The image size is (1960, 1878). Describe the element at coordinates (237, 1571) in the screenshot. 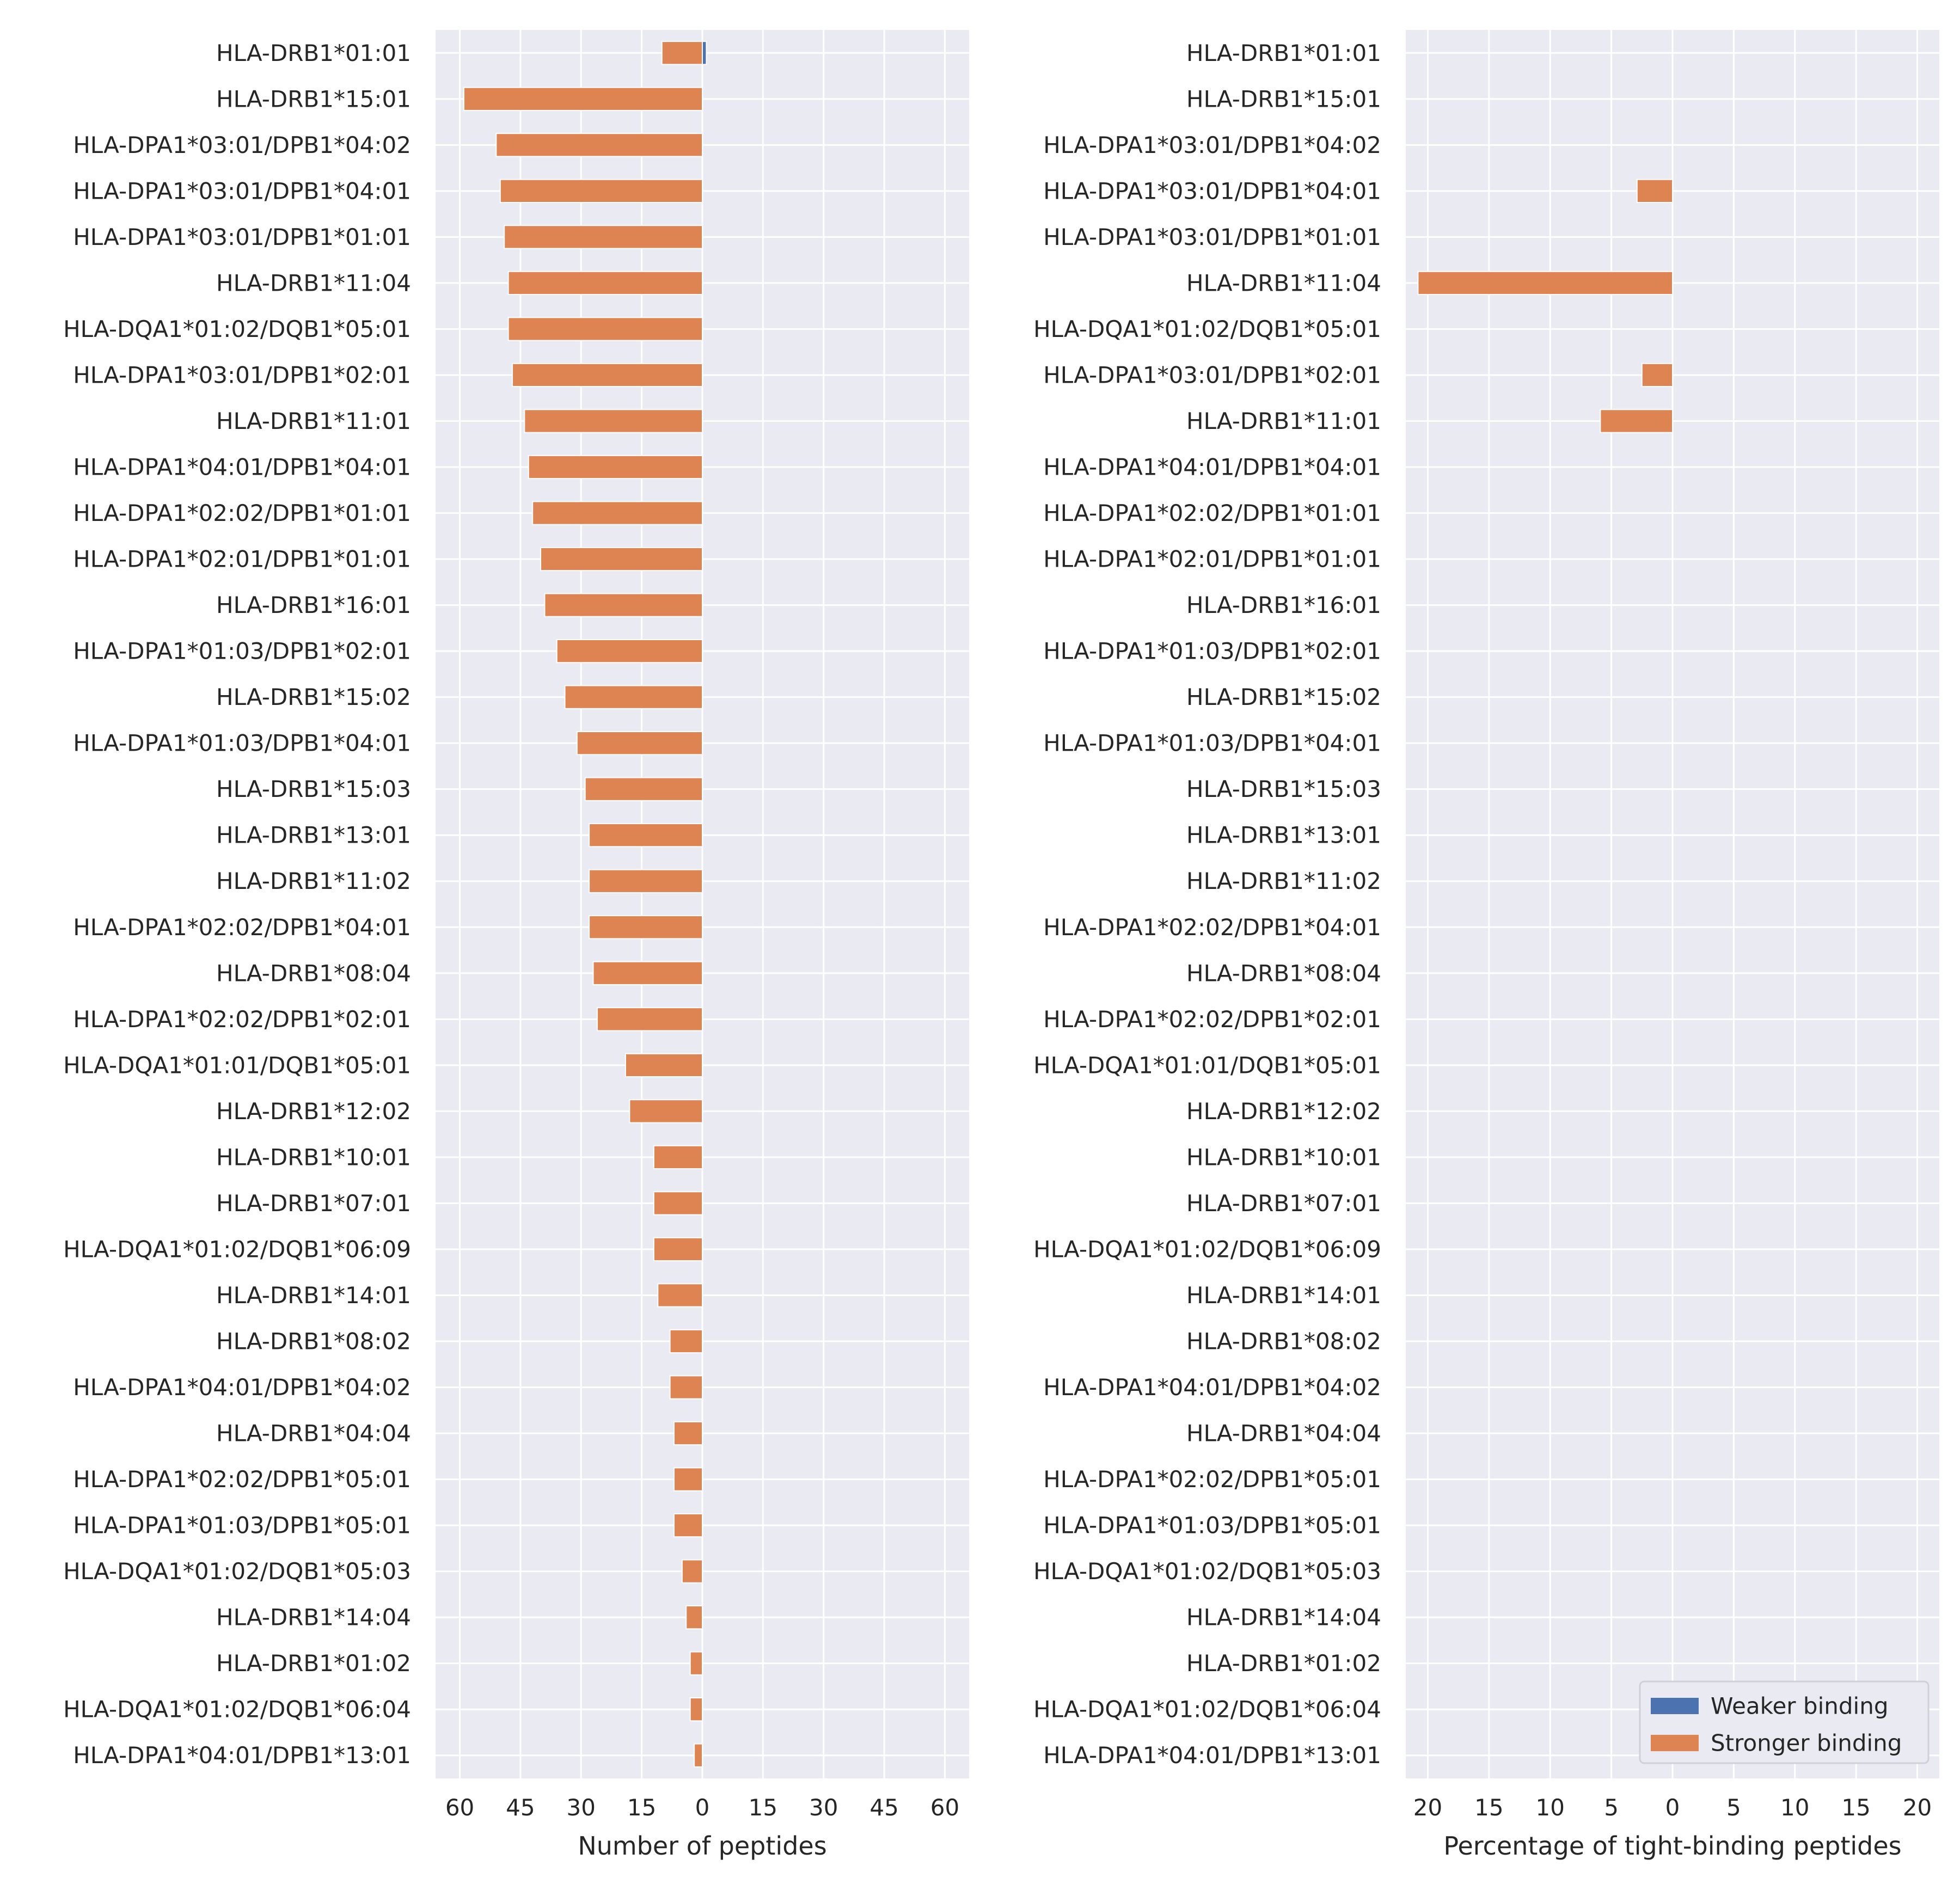

I see `category-label: HLA-DQA1*01:02/DQB1*05:03` at that location.